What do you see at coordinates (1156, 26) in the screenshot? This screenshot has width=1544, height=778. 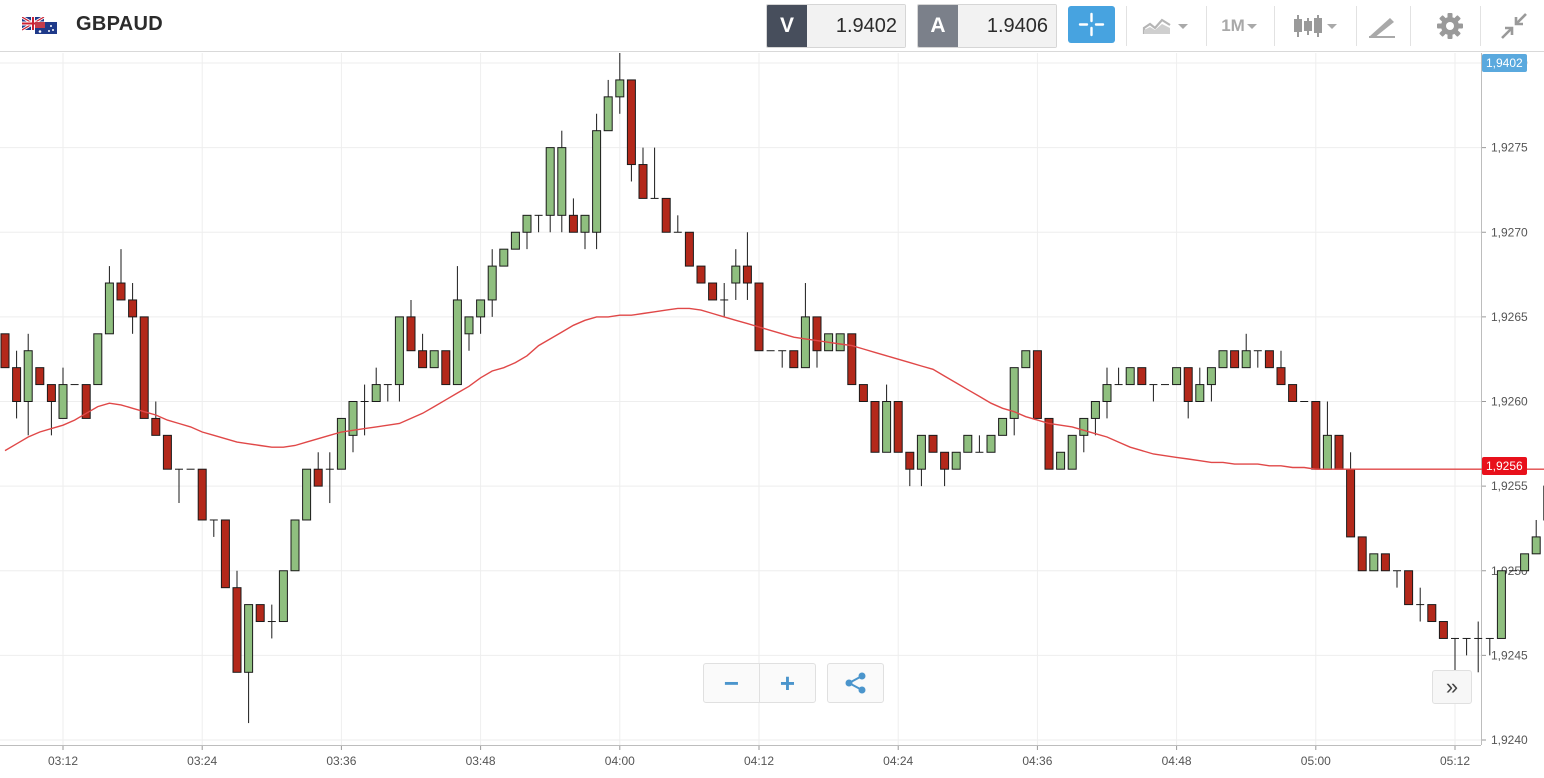 I see `chart-type-icon` at bounding box center [1156, 26].